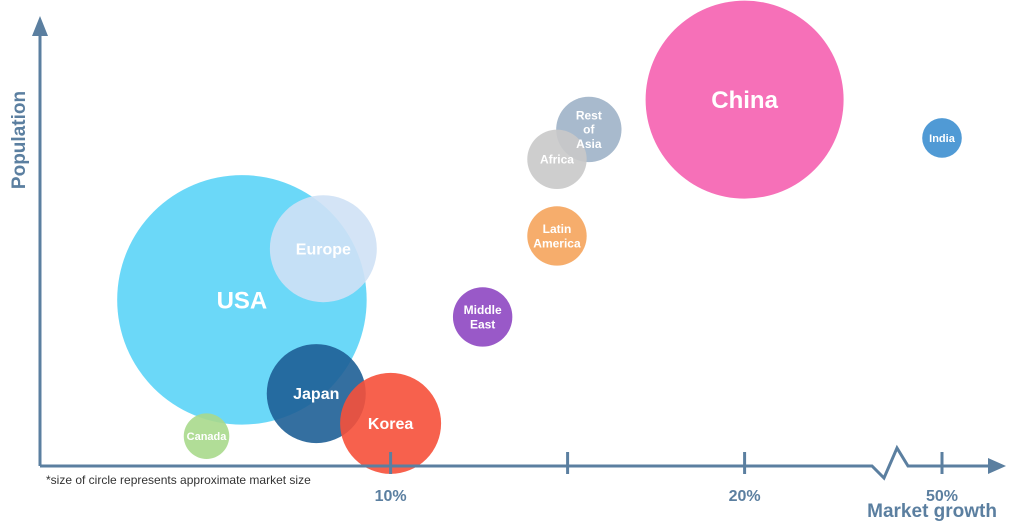 The width and height of the screenshot is (1023, 524). I want to click on bubble-label-japan: Japan, so click(316, 394).